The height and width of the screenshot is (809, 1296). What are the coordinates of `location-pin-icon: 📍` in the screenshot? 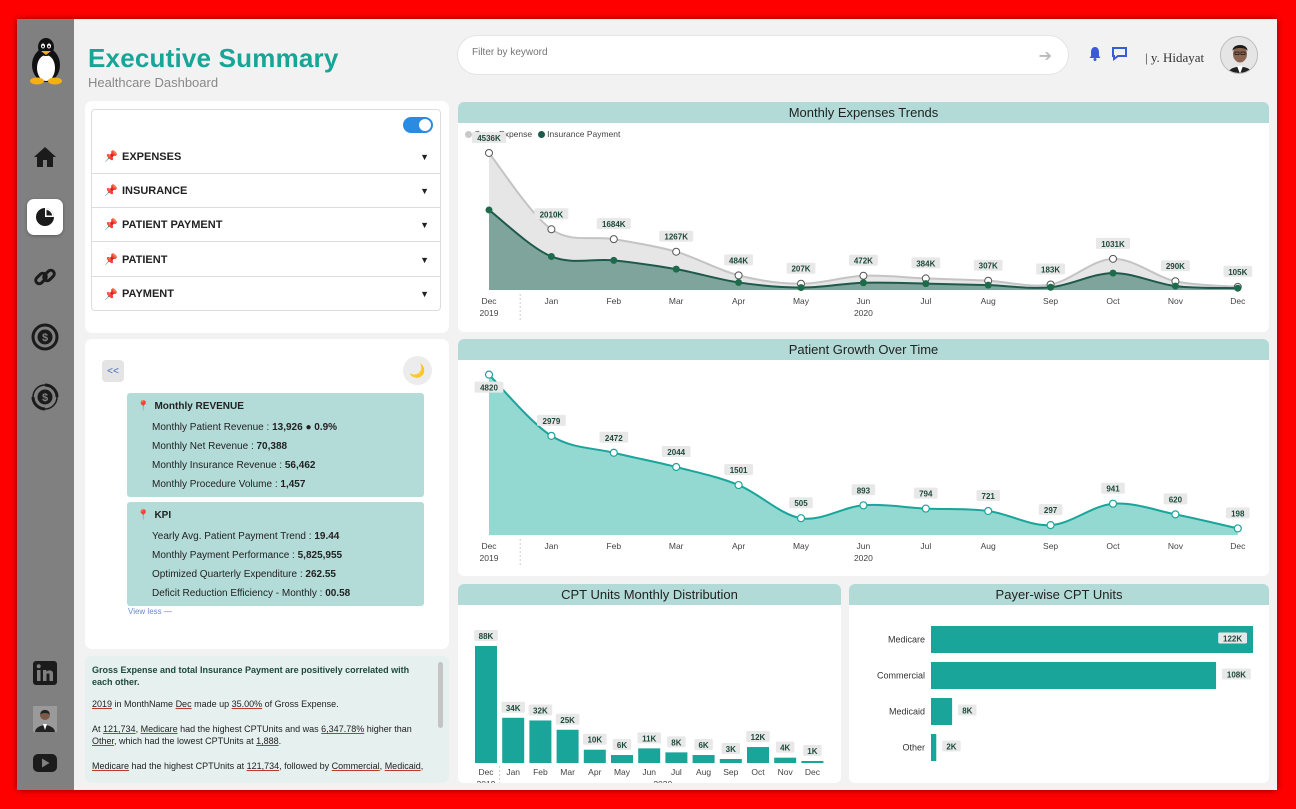 It's located at (143, 515).